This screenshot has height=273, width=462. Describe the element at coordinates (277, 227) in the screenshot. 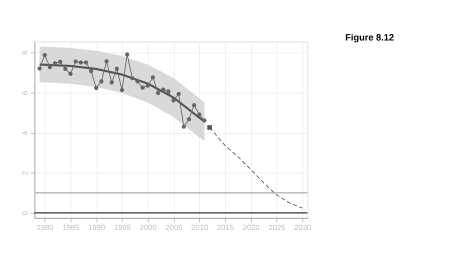

I see `x-tick-label: 2025` at that location.